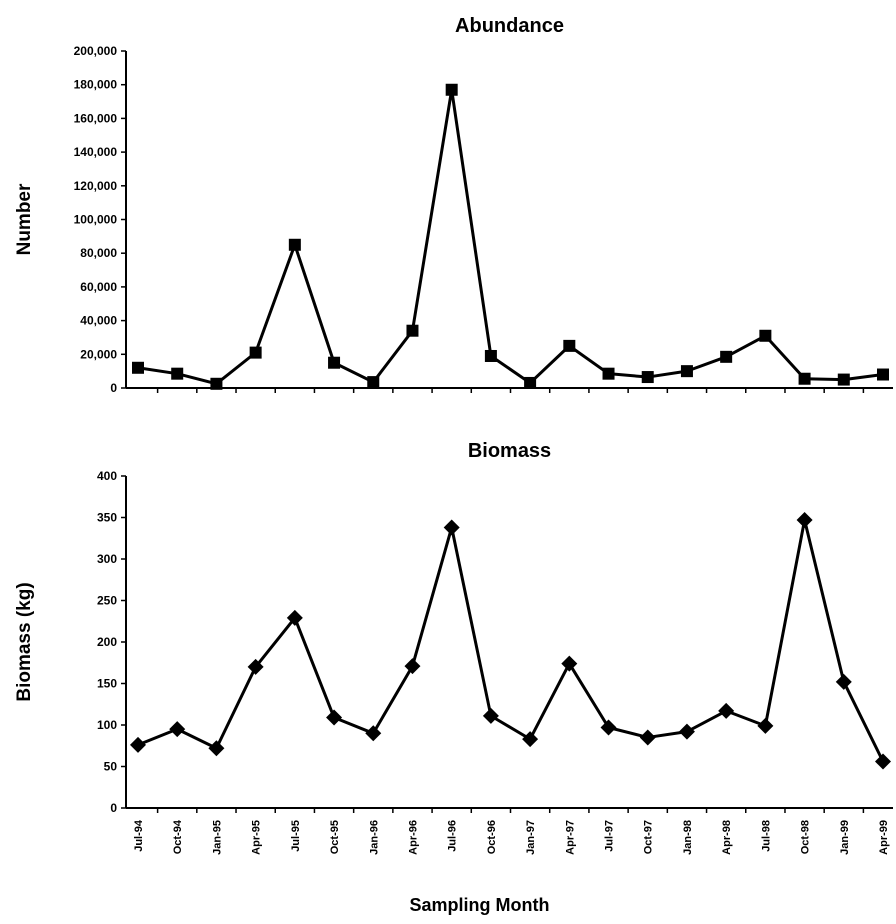  Describe the element at coordinates (96, 118) in the screenshot. I see `y-tick-label: 160,000` at that location.